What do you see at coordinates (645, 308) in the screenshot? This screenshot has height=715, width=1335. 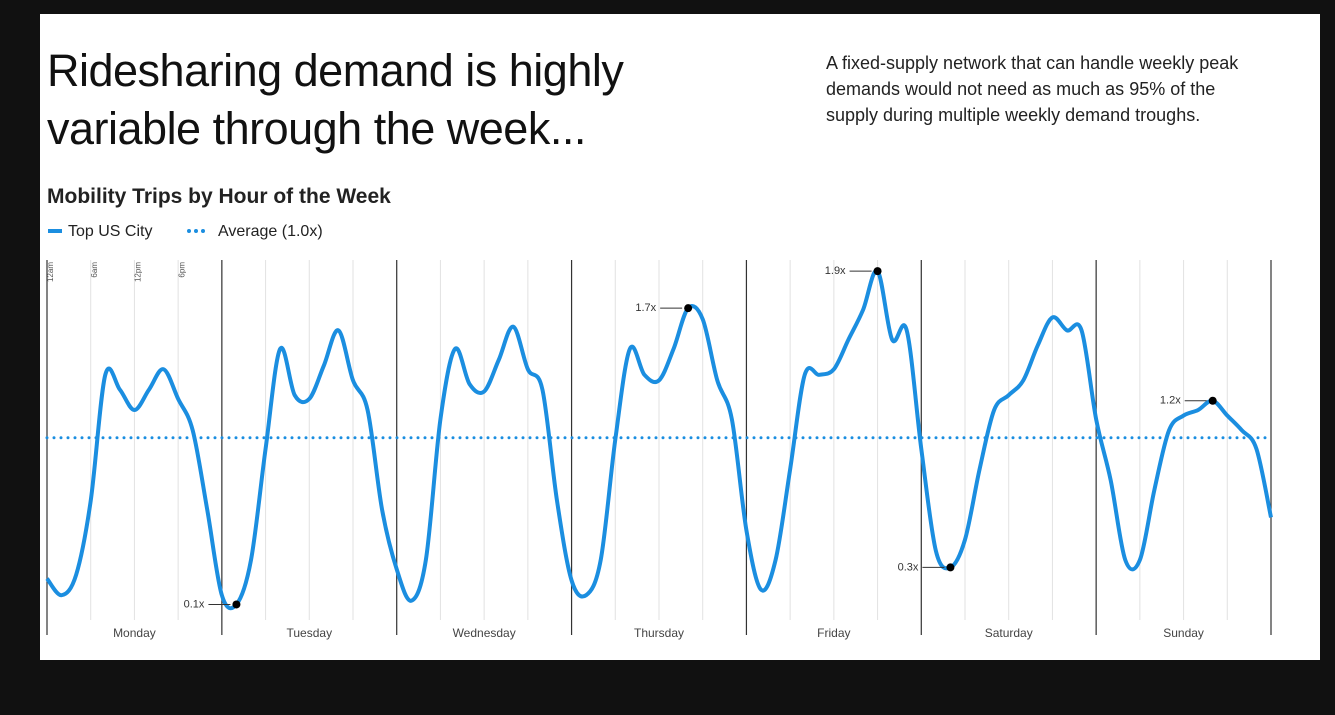 I see `annotation-label: 1.7x` at bounding box center [645, 308].